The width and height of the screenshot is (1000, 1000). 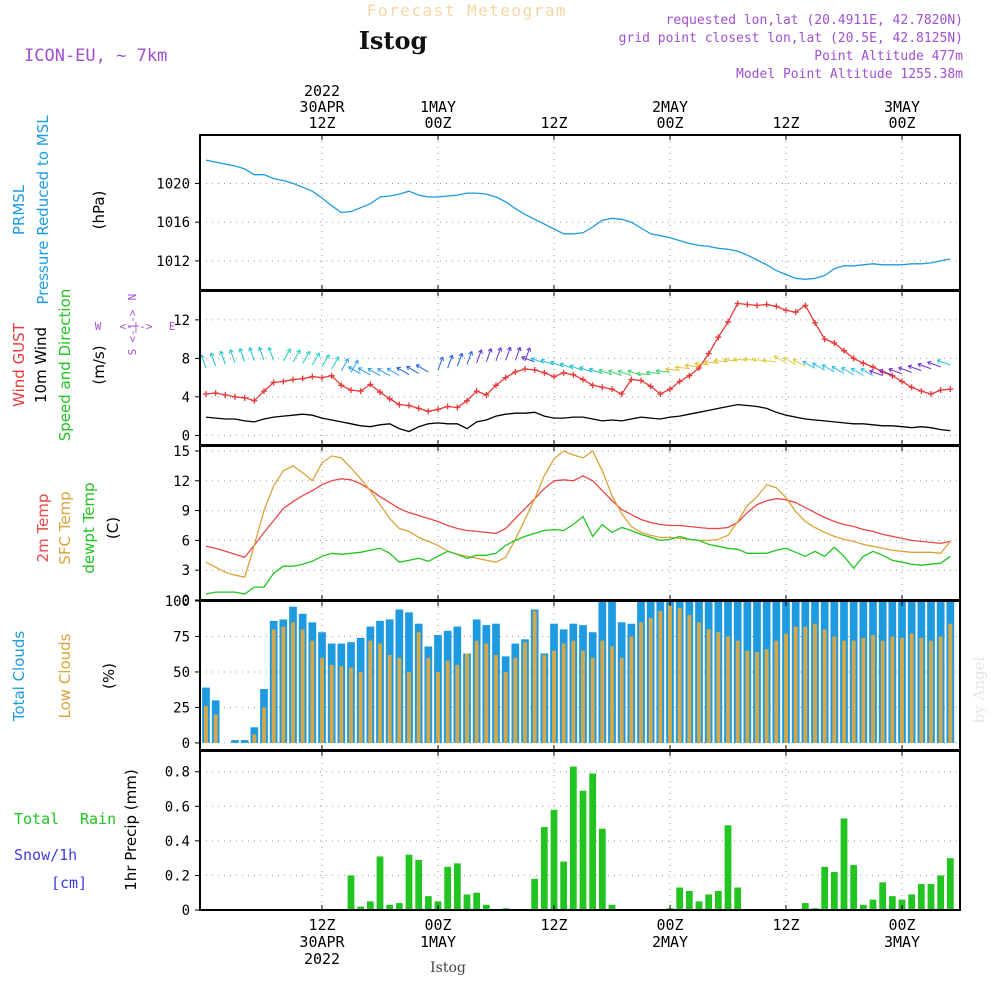 What do you see at coordinates (902, 107) in the screenshot?
I see `x-label-top: 3MAY` at bounding box center [902, 107].